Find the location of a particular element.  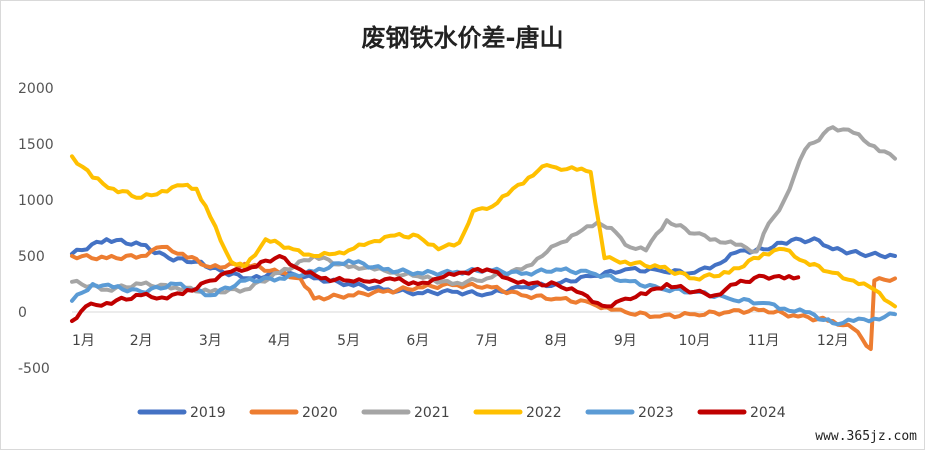

x-tick-label: 10月 is located at coordinates (695, 341).